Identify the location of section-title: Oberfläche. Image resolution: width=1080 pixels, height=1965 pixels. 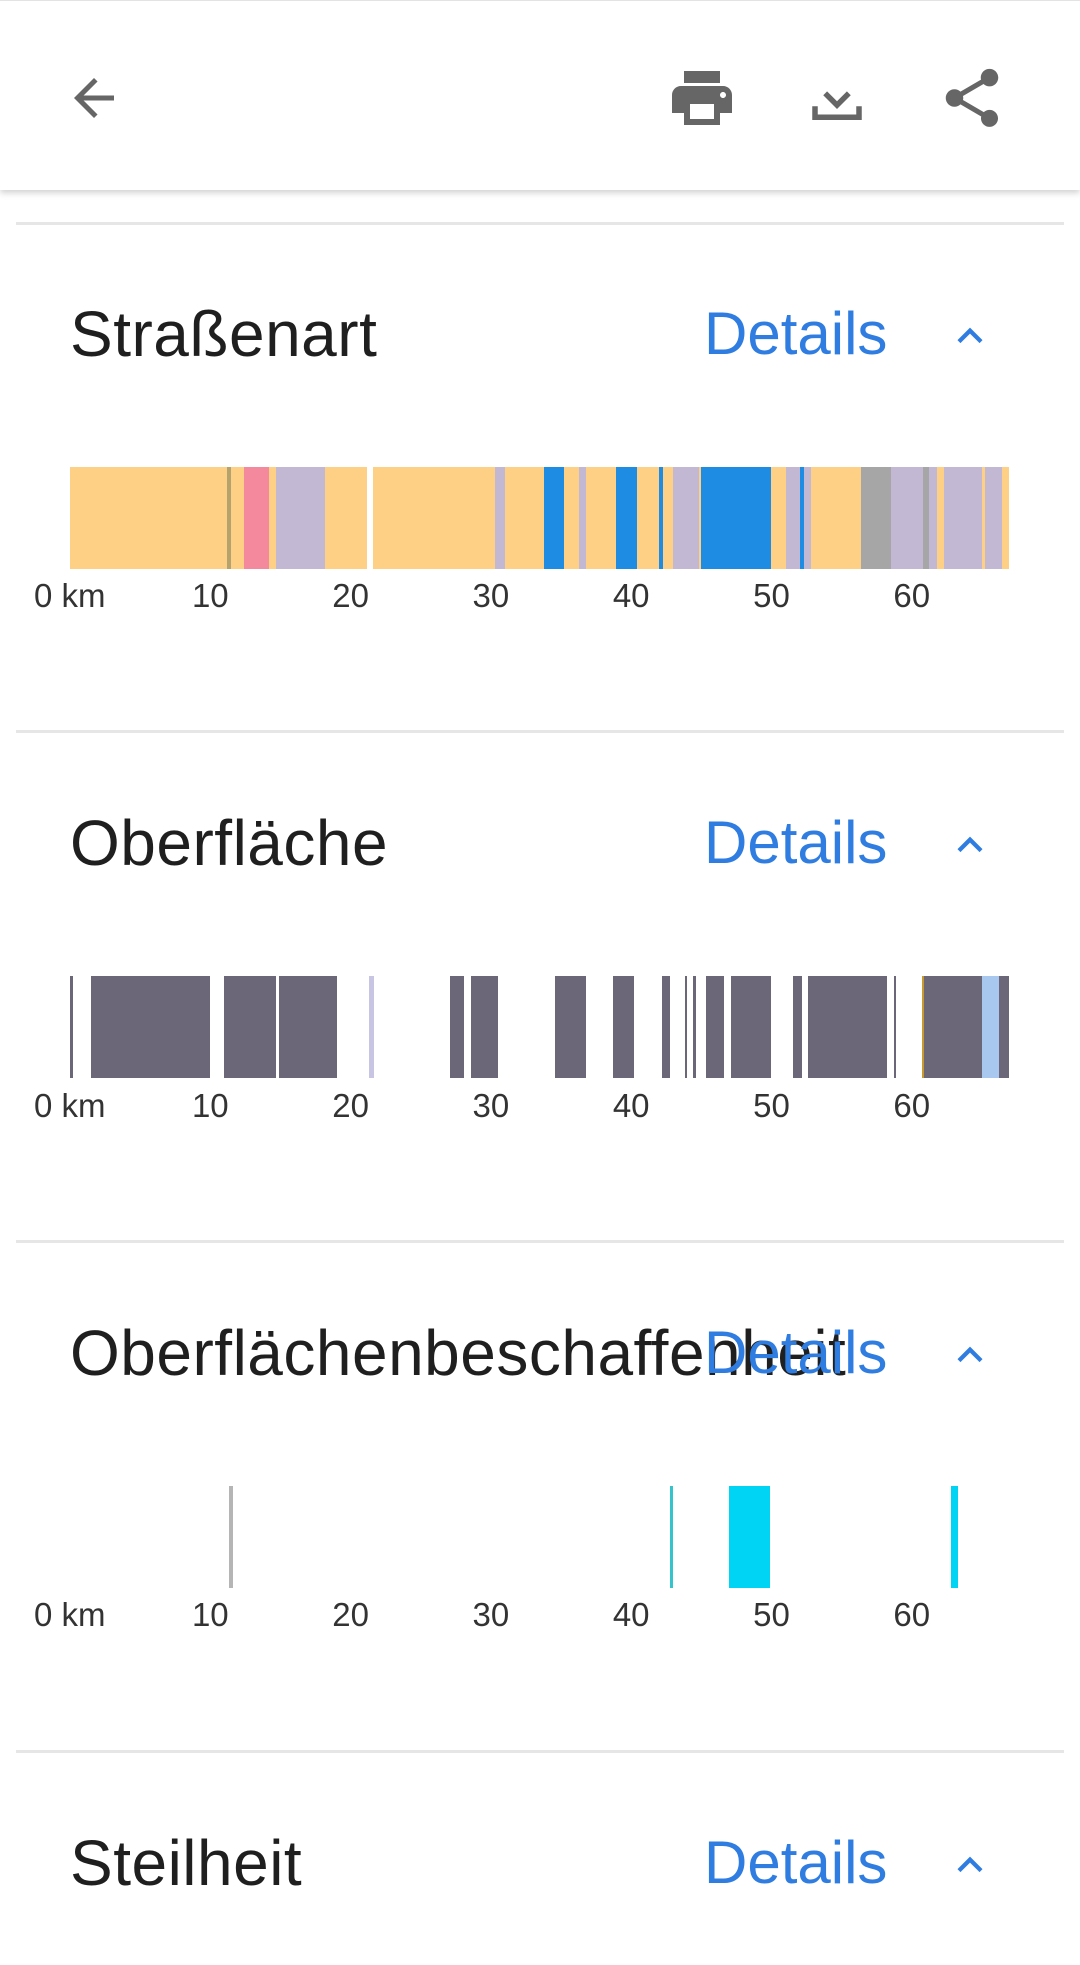
(229, 843).